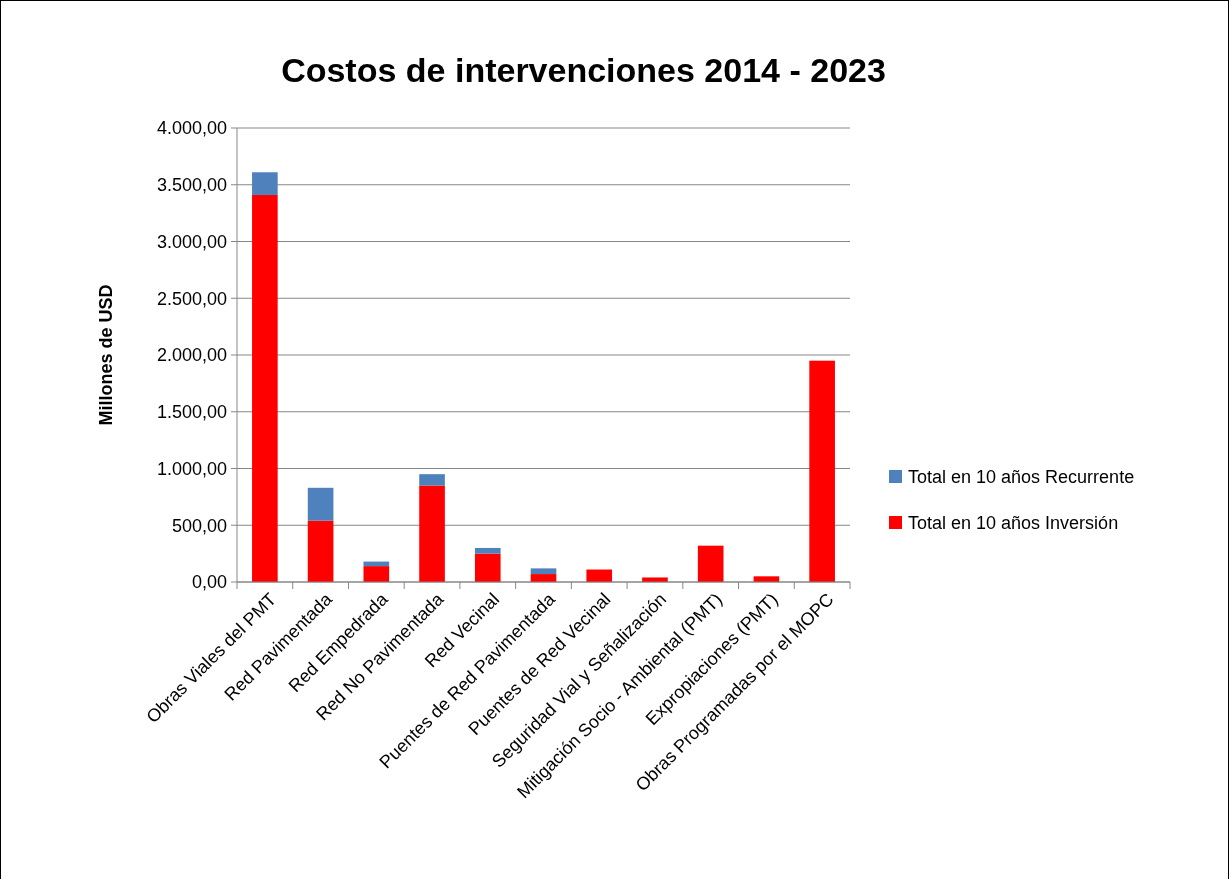 Image resolution: width=1229 pixels, height=879 pixels. Describe the element at coordinates (199, 525) in the screenshot. I see `y-tick-label: 500,00` at that location.